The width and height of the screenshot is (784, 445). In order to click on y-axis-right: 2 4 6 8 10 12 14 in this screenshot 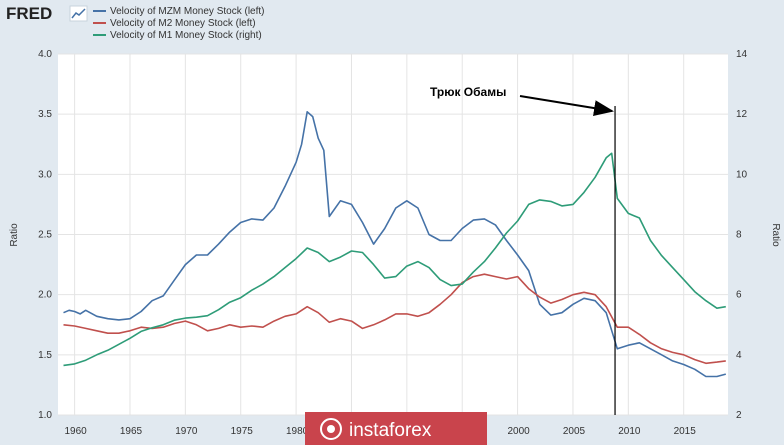, I will do `click(742, 235)`.